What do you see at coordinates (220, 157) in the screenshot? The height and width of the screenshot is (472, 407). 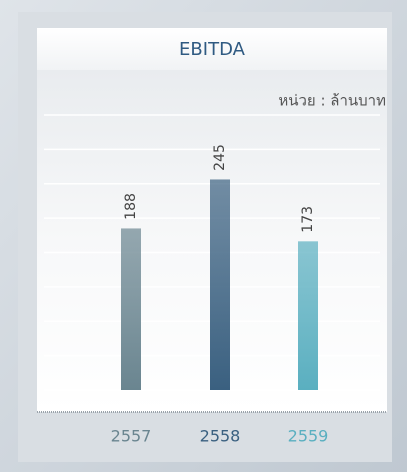 I see `value-label: 245` at bounding box center [220, 157].